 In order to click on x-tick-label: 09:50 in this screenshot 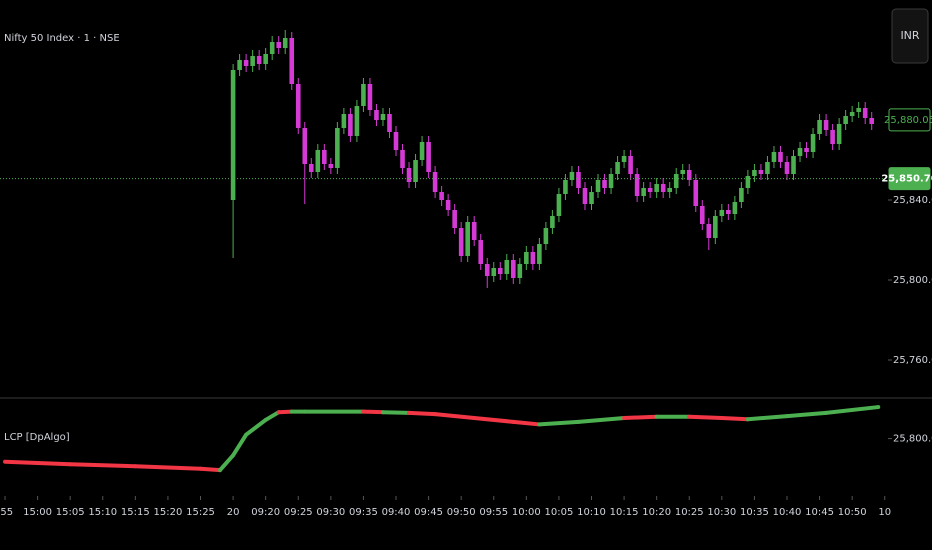, I will do `click(461, 512)`.